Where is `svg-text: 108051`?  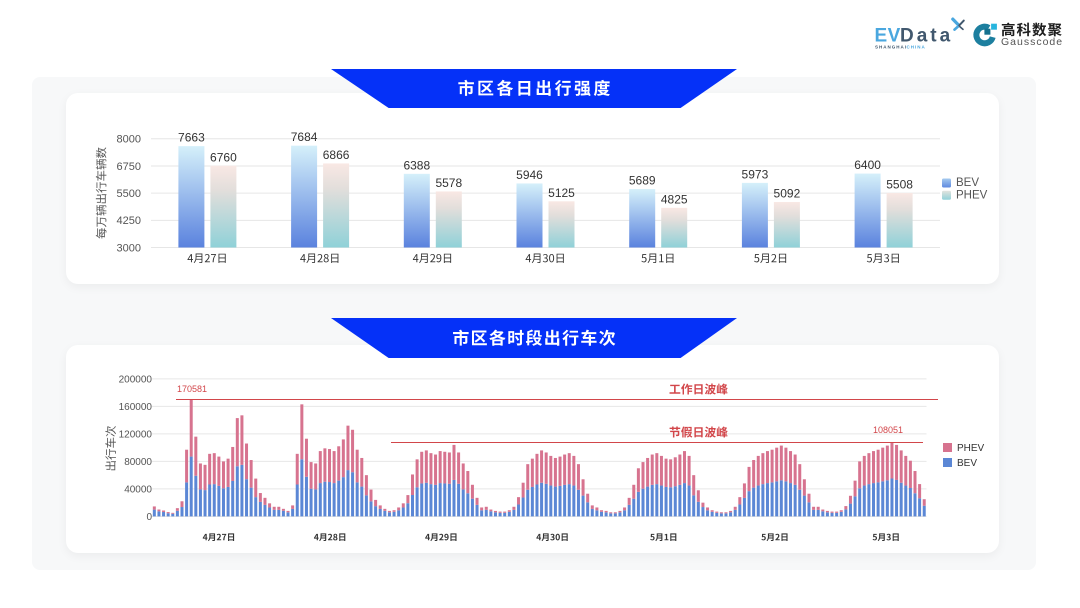 svg-text: 108051 is located at coordinates (888, 430).